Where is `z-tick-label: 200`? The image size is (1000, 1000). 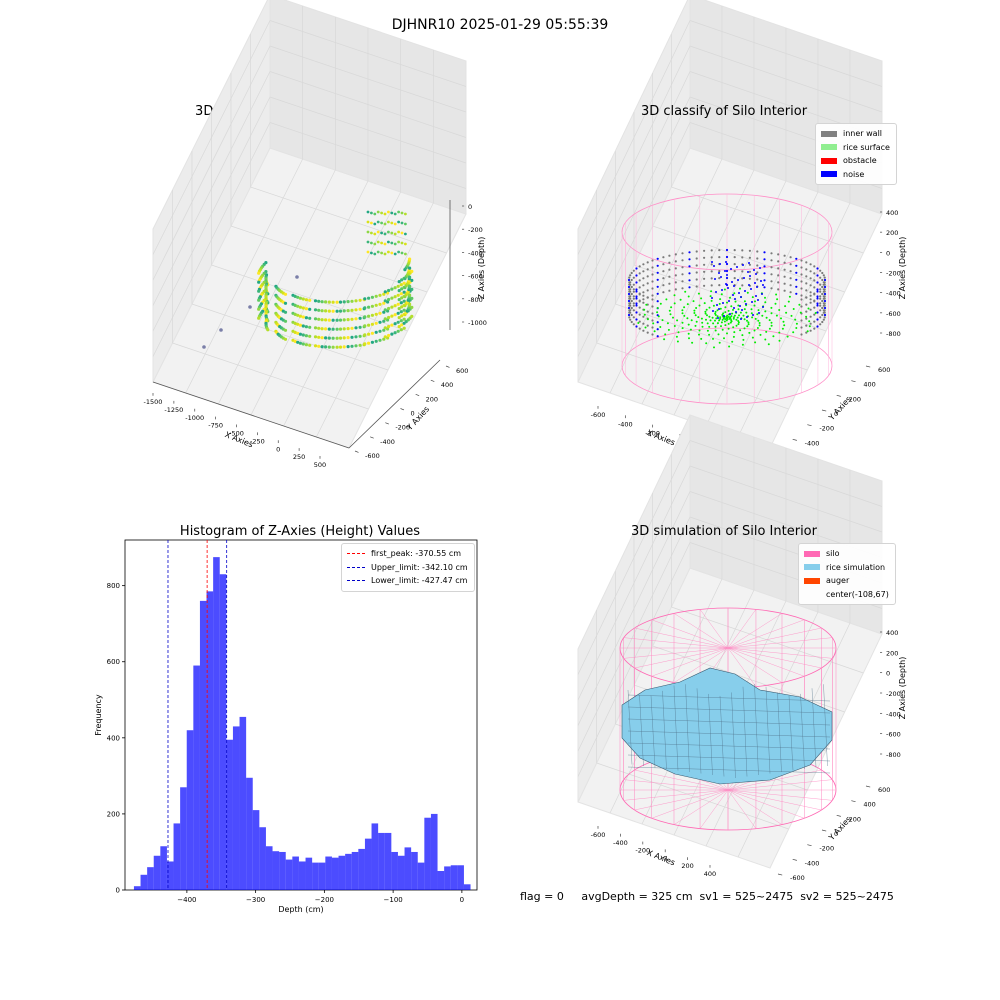
z-tick-label: 200 is located at coordinates (892, 233).